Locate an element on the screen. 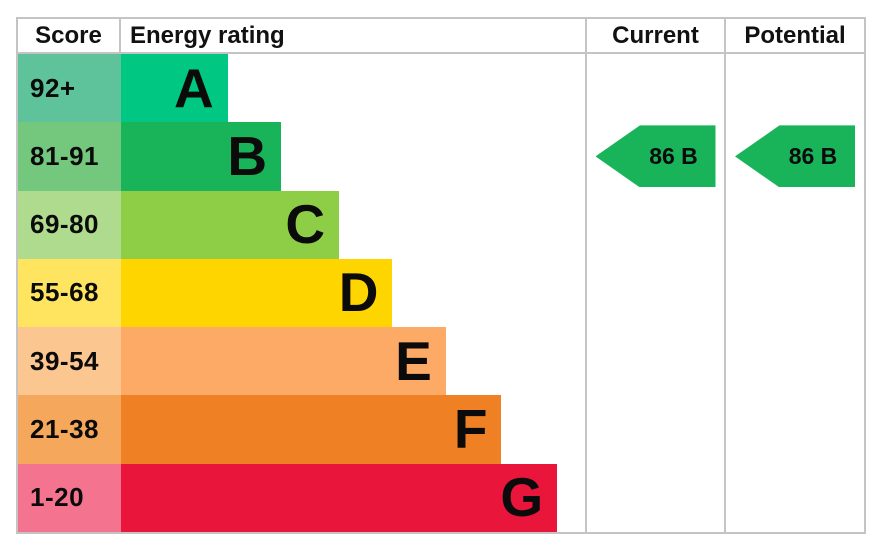 This screenshot has height=556, width=886. band-bar: E is located at coordinates (283, 361).